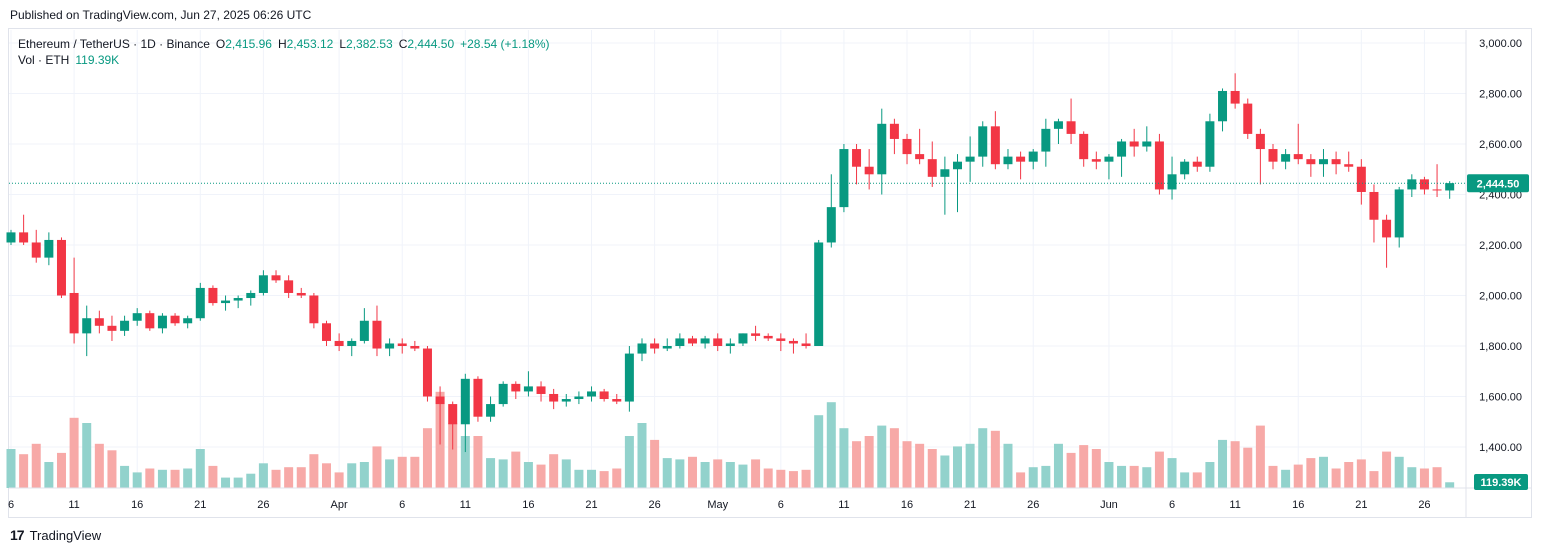 The image size is (1542, 553). Describe the element at coordinates (114, 44) in the screenshot. I see `symbol-label: Ethereum / TetherUS · 1D · Binance` at that location.